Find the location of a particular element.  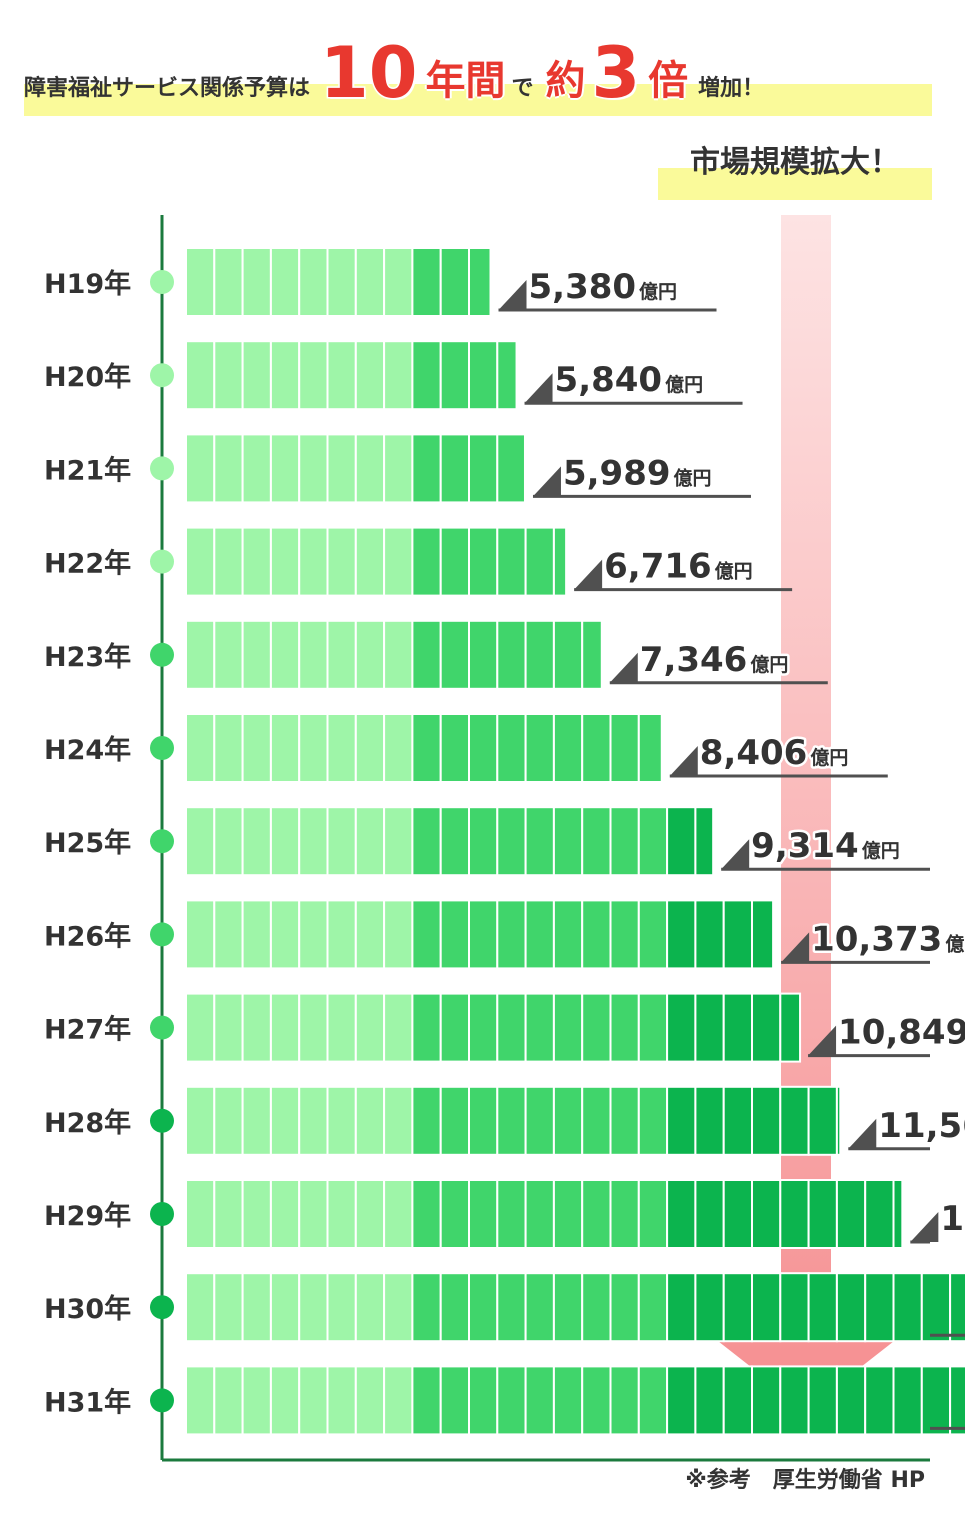

headline-times: 倍 is located at coordinates (668, 81).